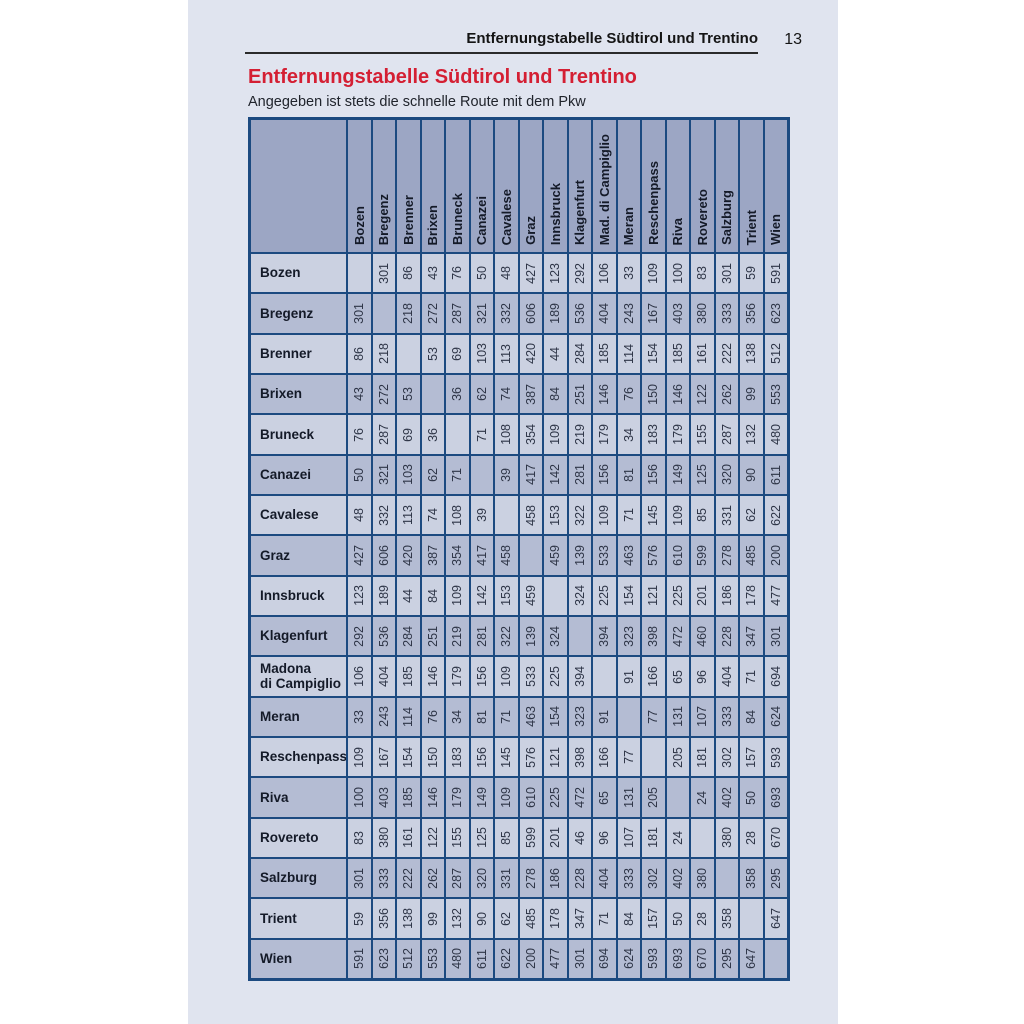 This screenshot has height=1024, width=1024. I want to click on distance-value: 39, so click(481, 515).